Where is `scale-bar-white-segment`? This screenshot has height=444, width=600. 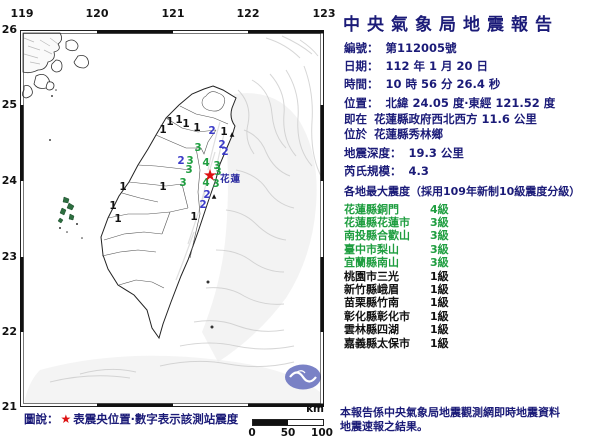 scale-bar-white-segment is located at coordinates (305, 422).